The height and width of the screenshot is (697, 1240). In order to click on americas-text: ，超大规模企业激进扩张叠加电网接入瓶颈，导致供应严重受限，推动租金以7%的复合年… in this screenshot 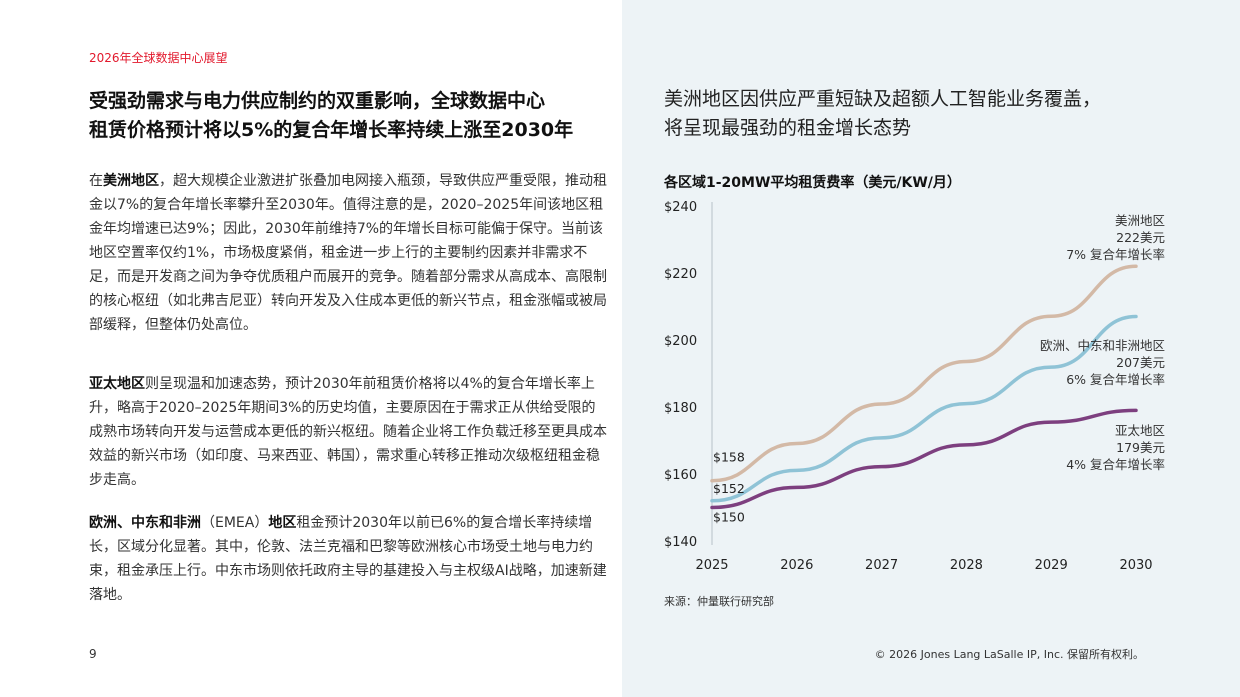, I will do `click(348, 253)`.